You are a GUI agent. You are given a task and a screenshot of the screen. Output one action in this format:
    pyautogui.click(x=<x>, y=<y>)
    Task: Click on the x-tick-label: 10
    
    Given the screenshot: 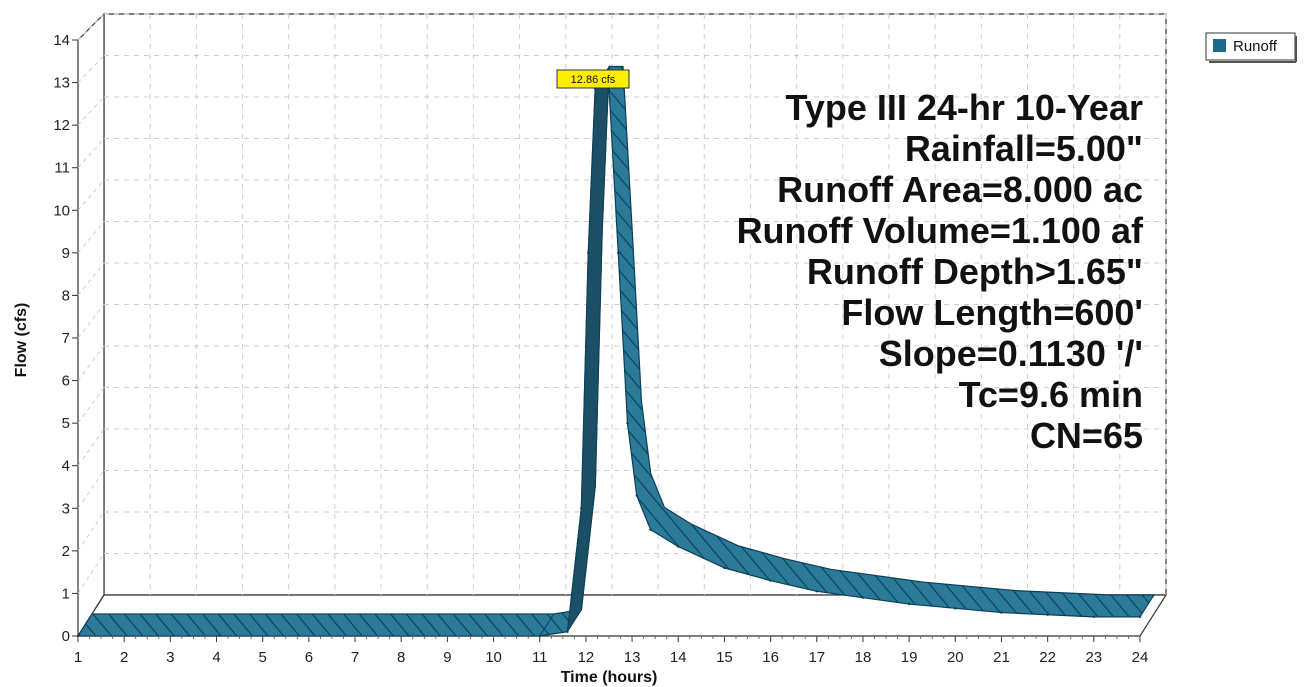 What is the action you would take?
    pyautogui.click(x=493, y=657)
    